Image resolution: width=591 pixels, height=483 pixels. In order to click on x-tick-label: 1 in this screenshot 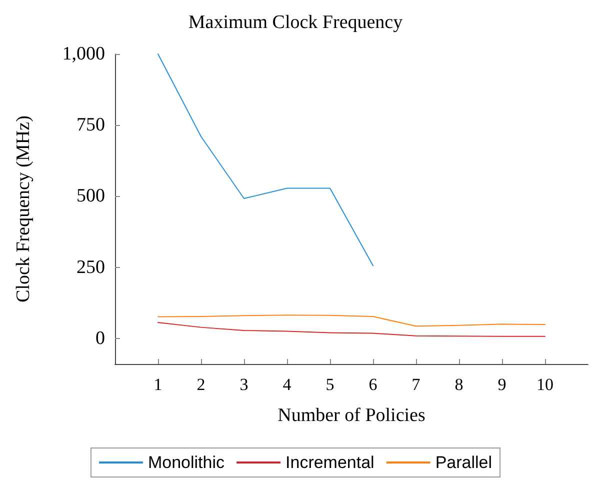, I will do `click(158, 384)`.